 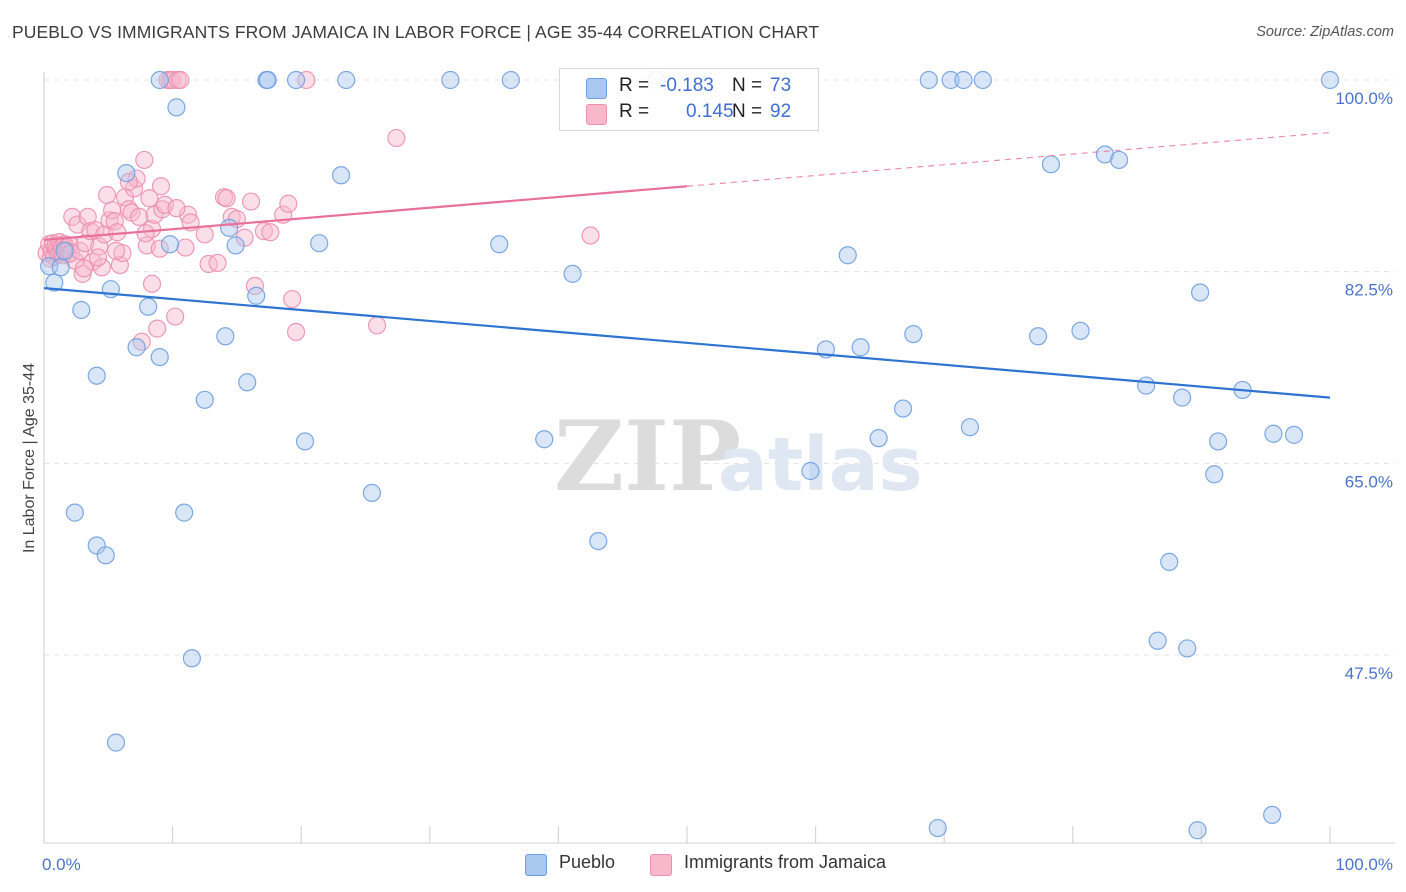 What do you see at coordinates (587, 862) in the screenshot?
I see `legend-label-pueblo: Pueblo` at bounding box center [587, 862].